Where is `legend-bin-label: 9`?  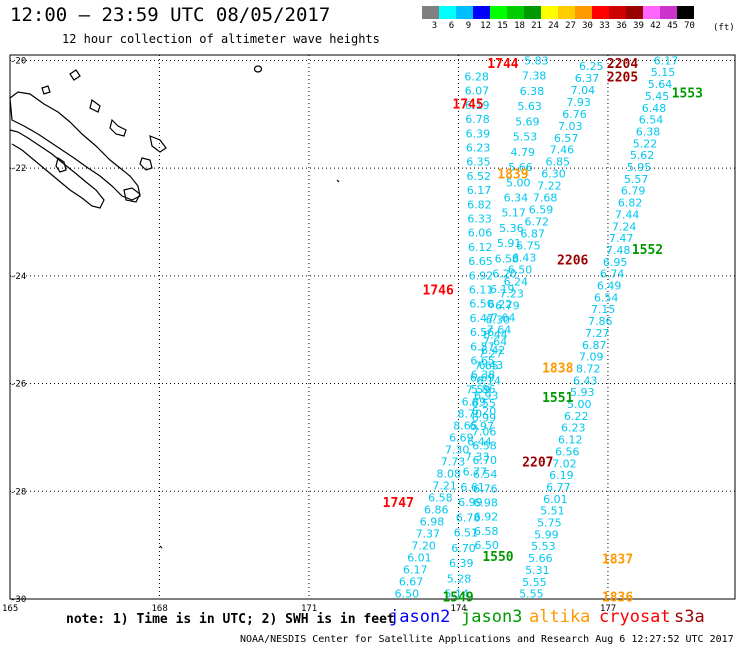
legend-bin-label: 9 is located at coordinates (468, 26).